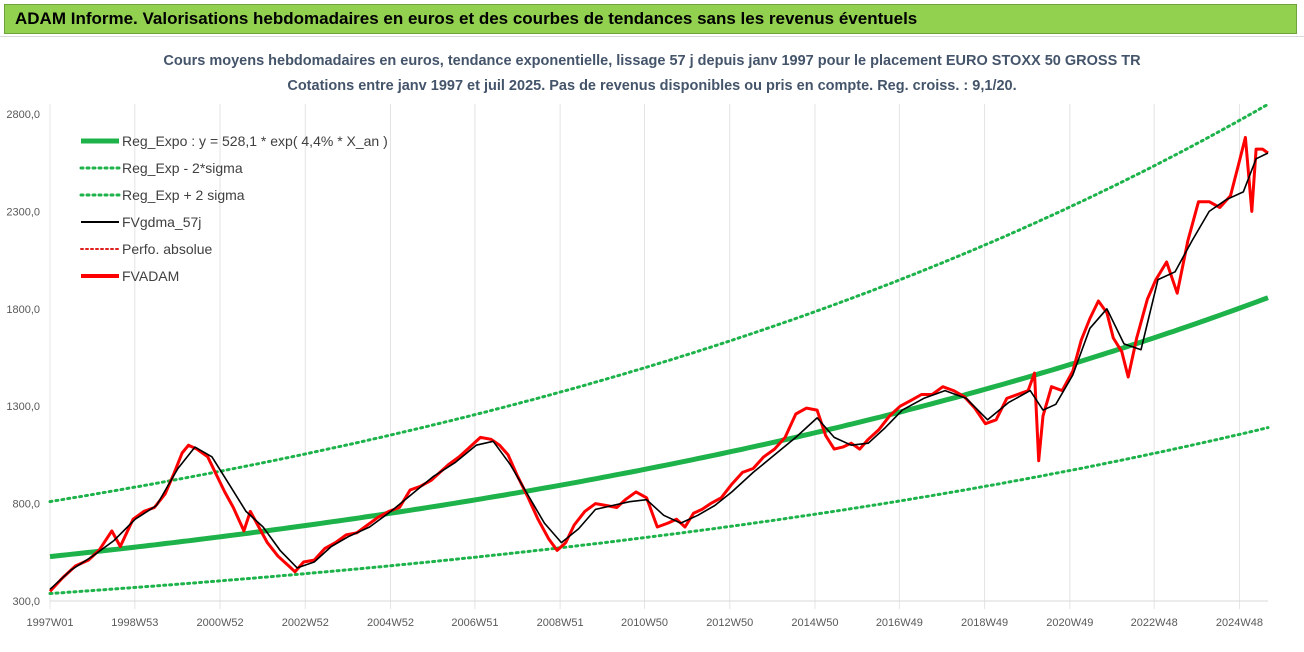 Image resolution: width=1304 pixels, height=652 pixels. Describe the element at coordinates (23, 310) in the screenshot. I see `y-tick-label: 1800,0` at that location.